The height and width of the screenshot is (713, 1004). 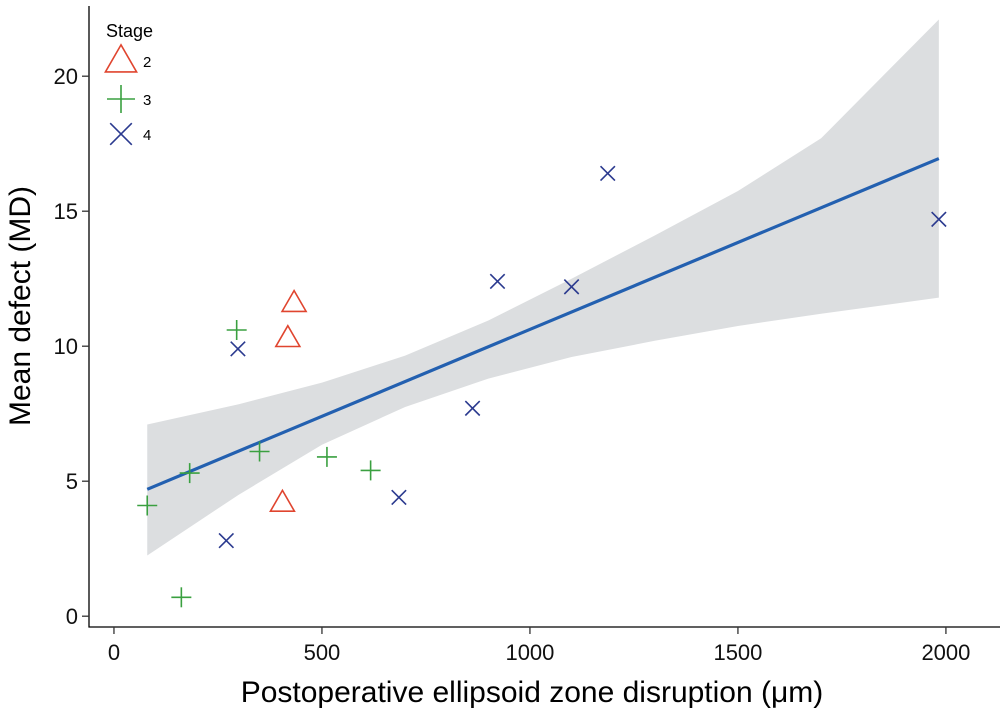 What do you see at coordinates (147, 135) in the screenshot?
I see `legend-label-4: 4` at bounding box center [147, 135].